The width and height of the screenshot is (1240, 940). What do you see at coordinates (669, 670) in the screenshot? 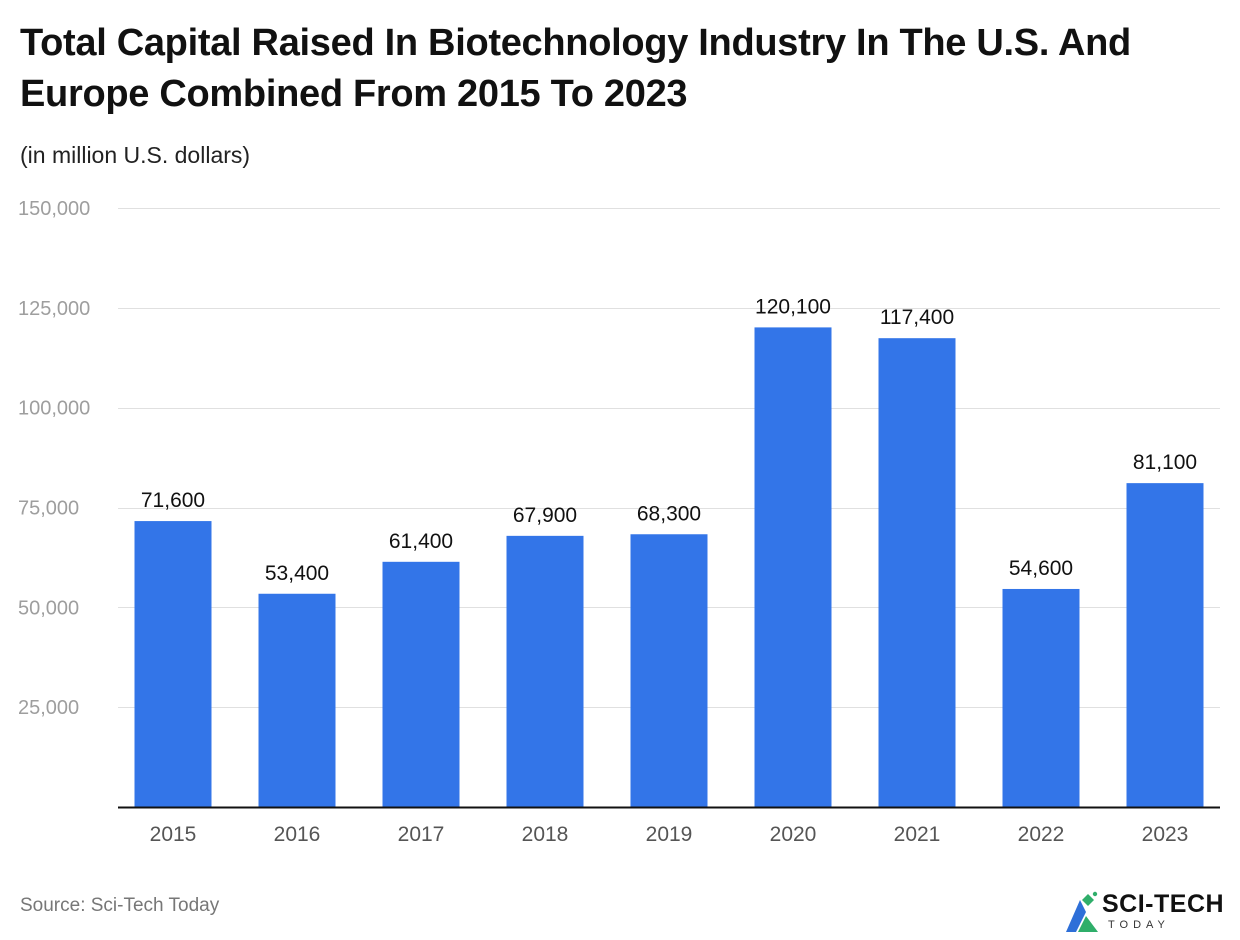
I see `bar-2019` at bounding box center [669, 670].